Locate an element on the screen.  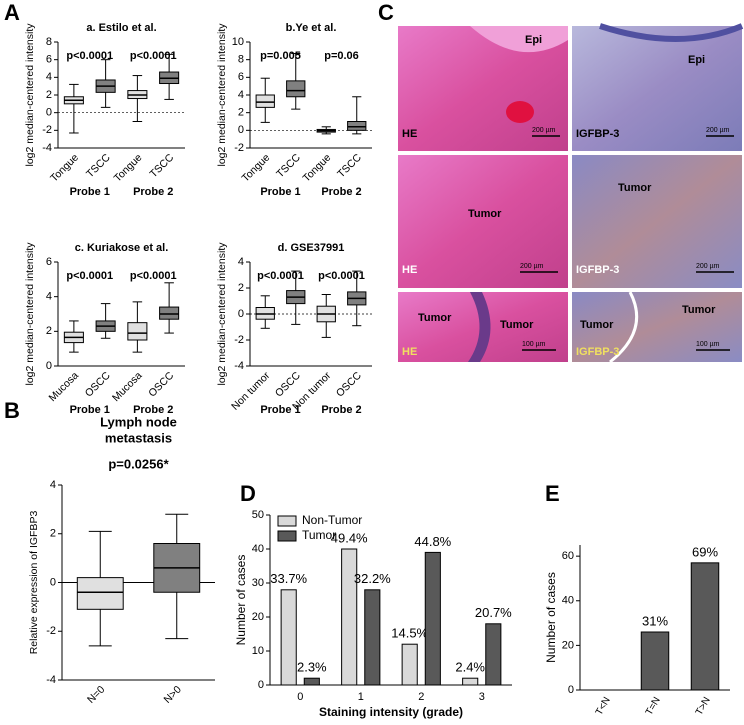
x-tick-label: T>N is located at coordinates (703, 706).